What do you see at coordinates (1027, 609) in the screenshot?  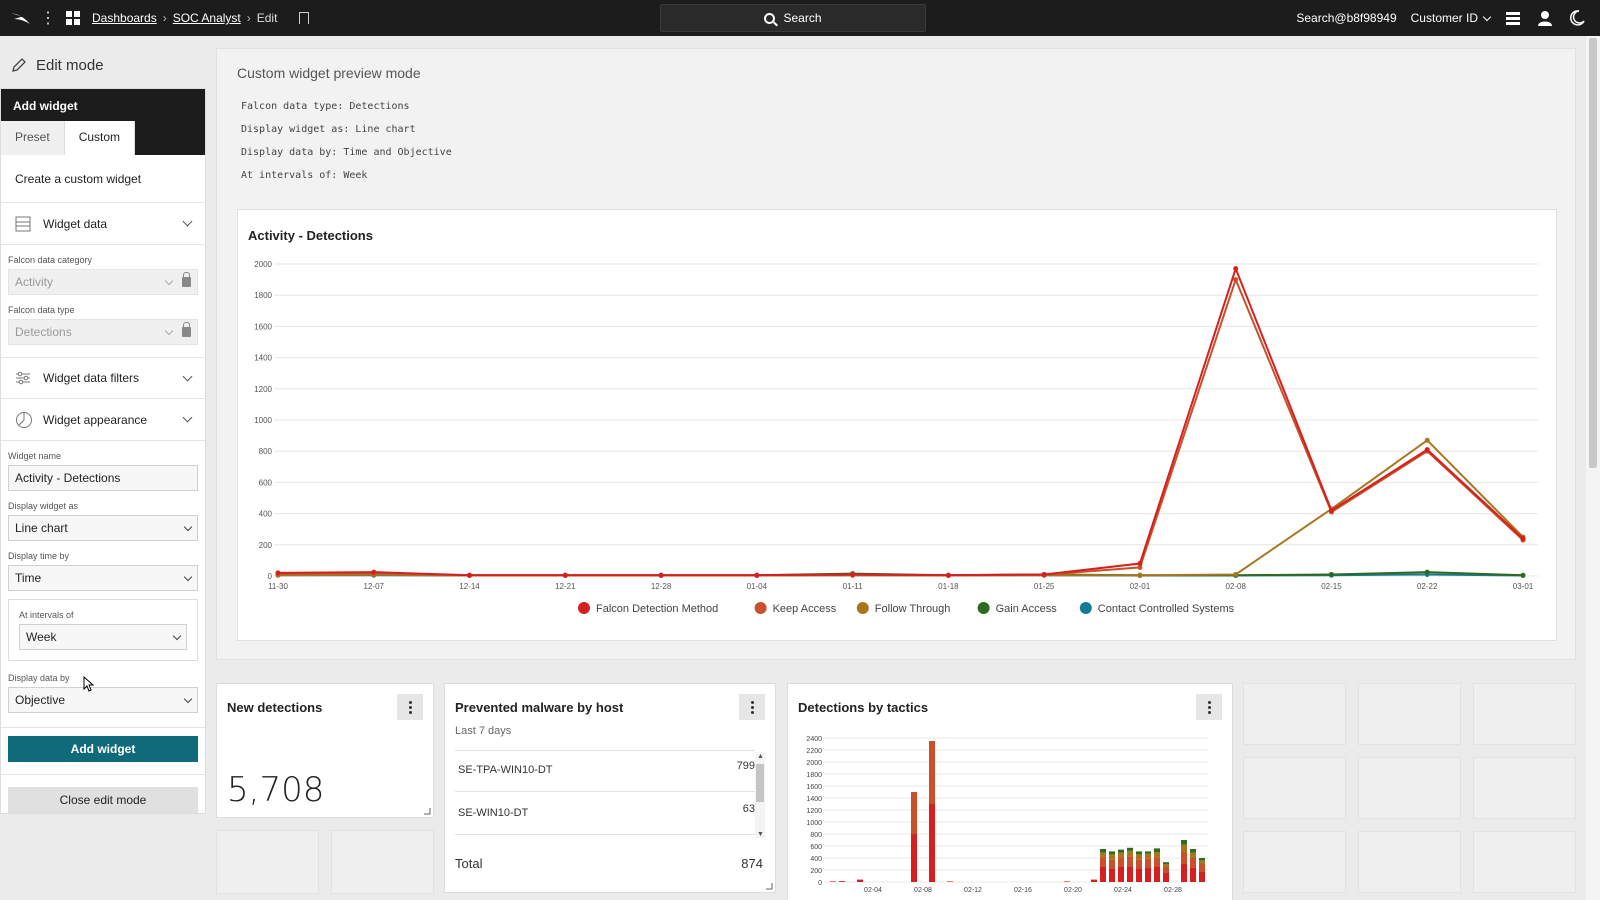 I see `legend-label: Gain Access` at bounding box center [1027, 609].